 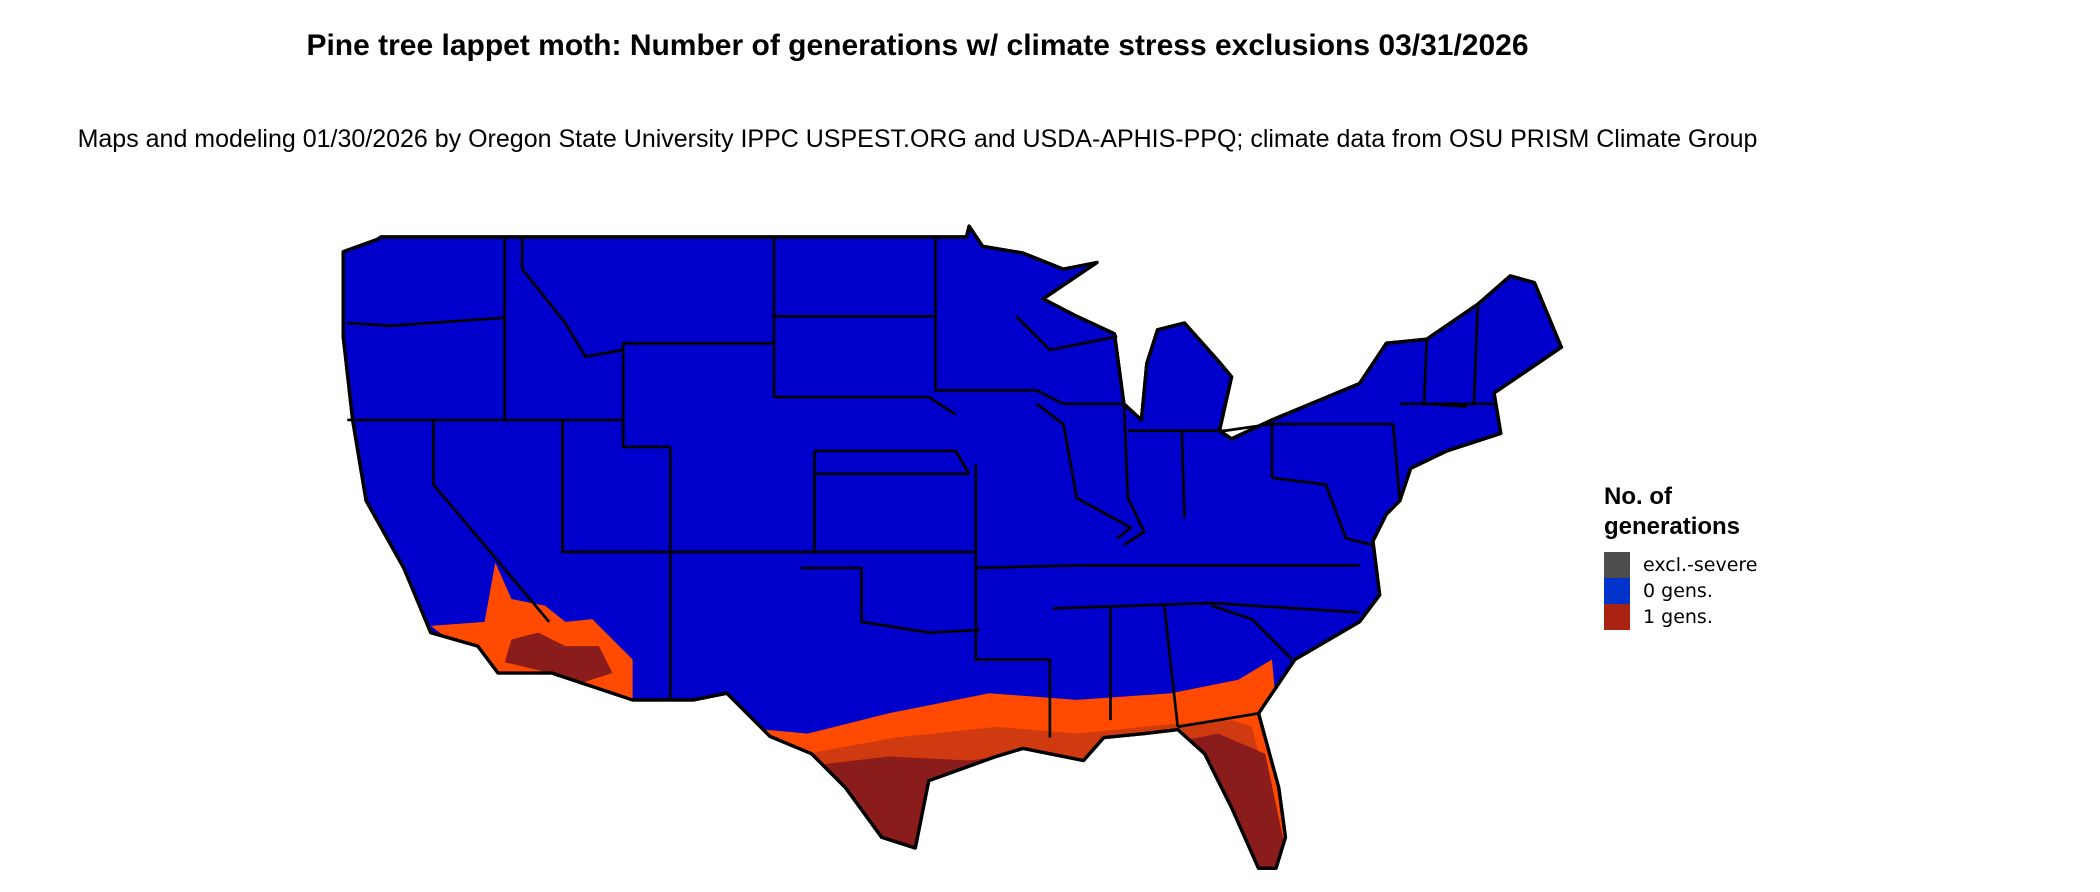 What do you see at coordinates (1672, 511) in the screenshot?
I see `legend-title: No. of generations` at bounding box center [1672, 511].